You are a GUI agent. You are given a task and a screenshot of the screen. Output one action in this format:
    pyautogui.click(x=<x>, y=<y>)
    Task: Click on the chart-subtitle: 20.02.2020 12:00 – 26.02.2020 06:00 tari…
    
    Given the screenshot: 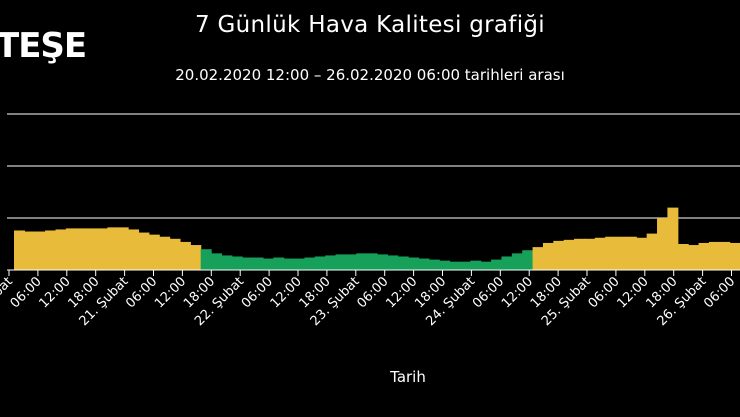 What is the action you would take?
    pyautogui.click(x=370, y=75)
    